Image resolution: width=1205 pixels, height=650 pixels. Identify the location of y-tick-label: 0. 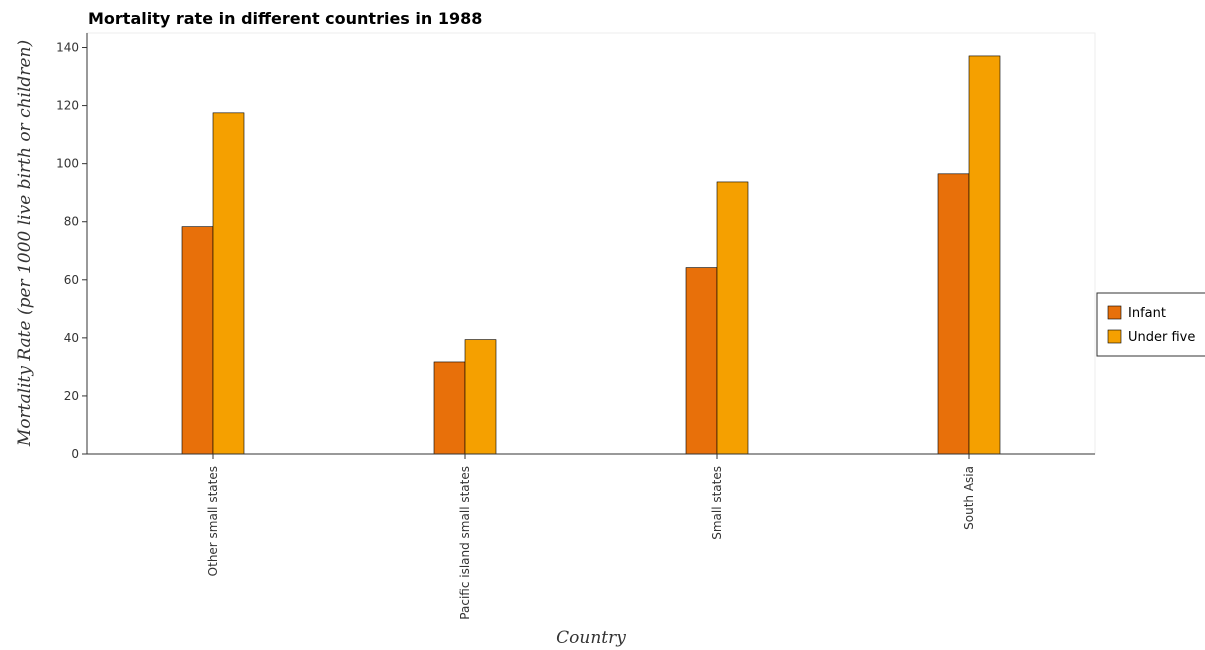
(75, 454).